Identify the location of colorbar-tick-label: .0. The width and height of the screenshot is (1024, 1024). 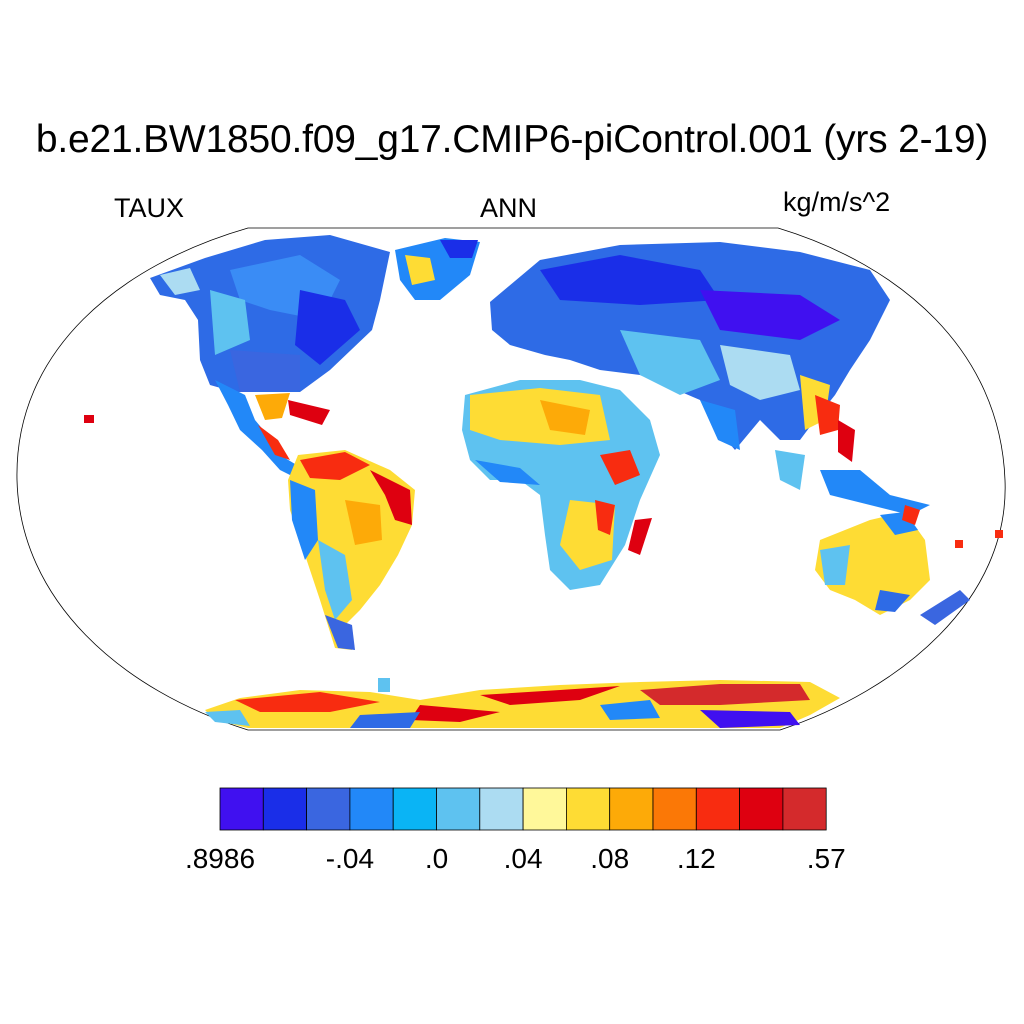
(436, 858).